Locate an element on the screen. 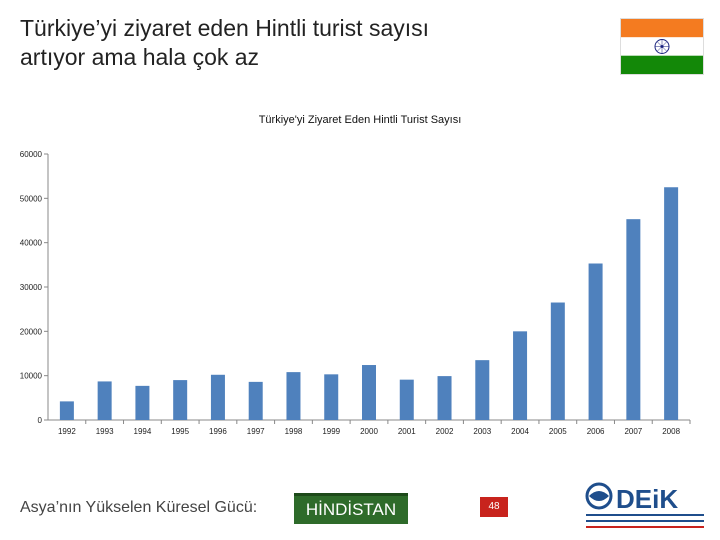 The height and width of the screenshot is (540, 720). page-number-badge: 48 is located at coordinates (494, 507).